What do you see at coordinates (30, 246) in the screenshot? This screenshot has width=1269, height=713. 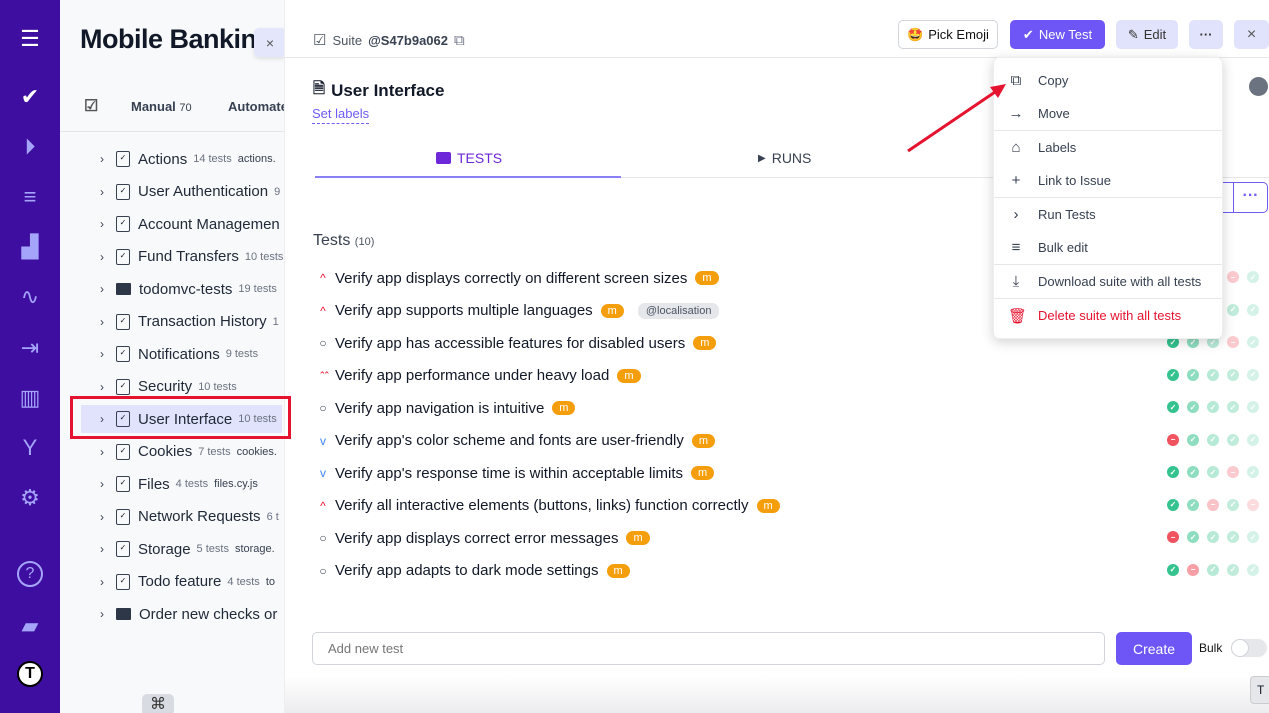 I see `steps-icon: ▟` at bounding box center [30, 246].